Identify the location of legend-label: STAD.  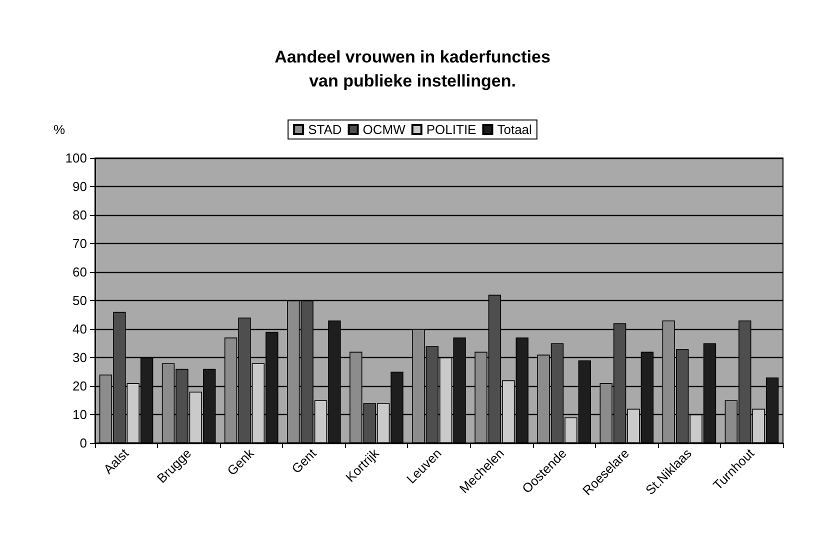
(325, 129).